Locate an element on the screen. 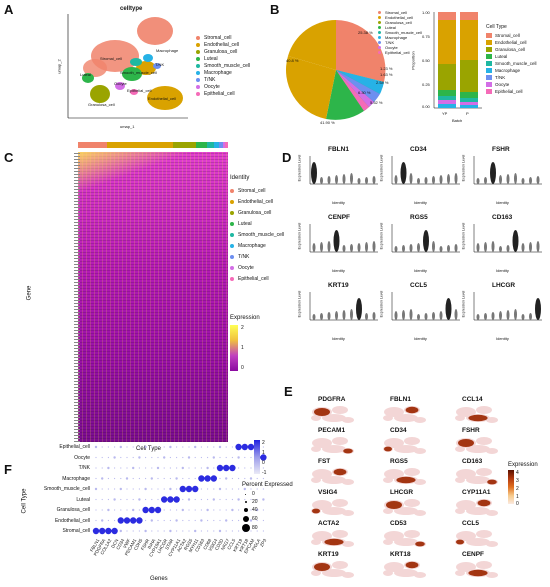 This screenshot has width=550, height=587. dotplot-row-label: Stromal_cell is located at coordinates (76, 531).